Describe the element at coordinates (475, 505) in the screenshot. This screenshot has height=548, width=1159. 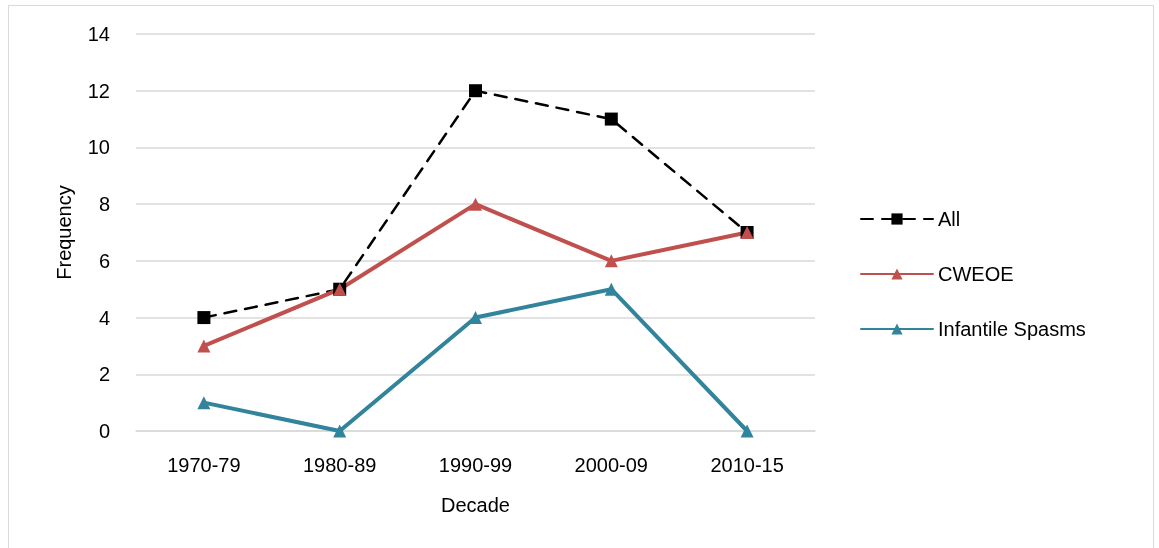
I see `x-axis-title: Decade` at that location.